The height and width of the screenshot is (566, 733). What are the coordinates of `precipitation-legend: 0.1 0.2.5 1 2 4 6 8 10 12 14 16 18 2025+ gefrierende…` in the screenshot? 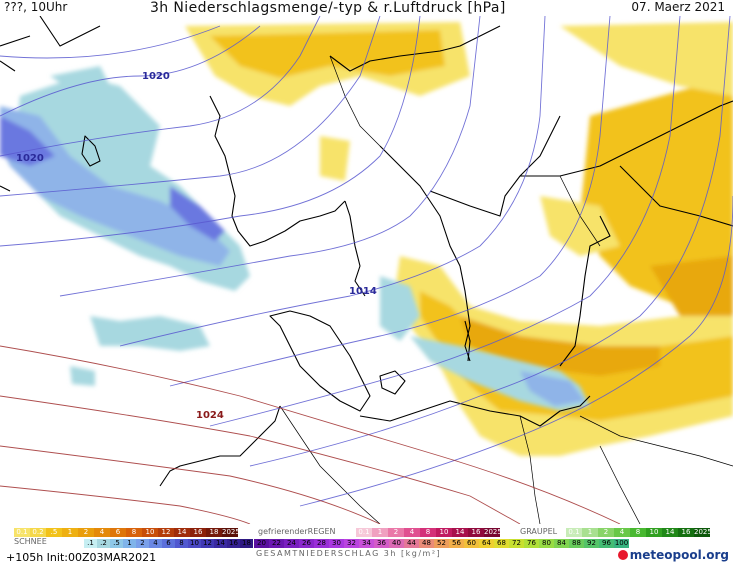 It's located at (366, 545).